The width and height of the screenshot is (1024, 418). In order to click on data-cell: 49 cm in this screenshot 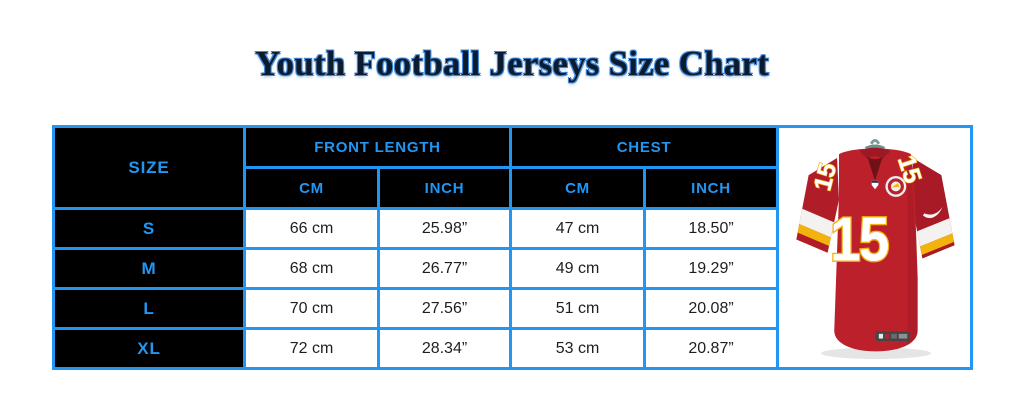, I will do `click(577, 268)`.